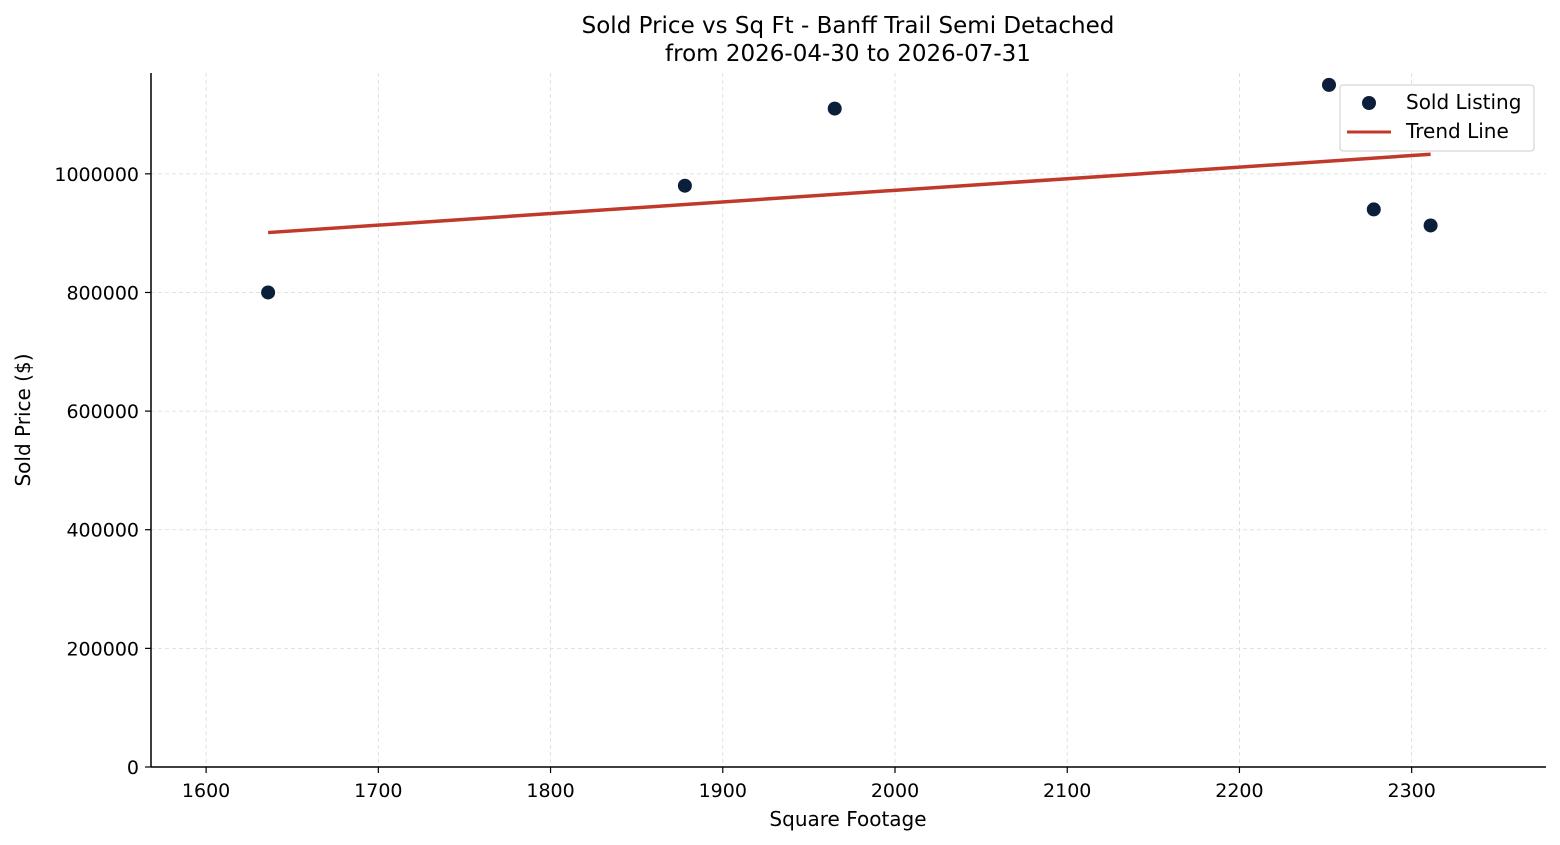  What do you see at coordinates (102, 649) in the screenshot?
I see `y-tick-label: 200000` at bounding box center [102, 649].